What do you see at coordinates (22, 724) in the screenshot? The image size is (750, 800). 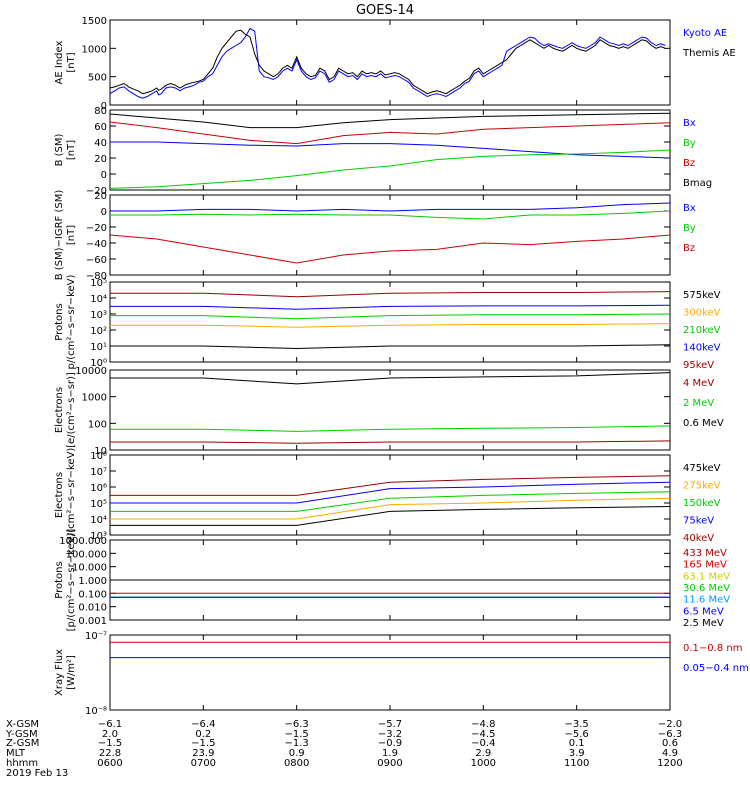 I see `ephemeris-row-label: X-GSM` at bounding box center [22, 724].